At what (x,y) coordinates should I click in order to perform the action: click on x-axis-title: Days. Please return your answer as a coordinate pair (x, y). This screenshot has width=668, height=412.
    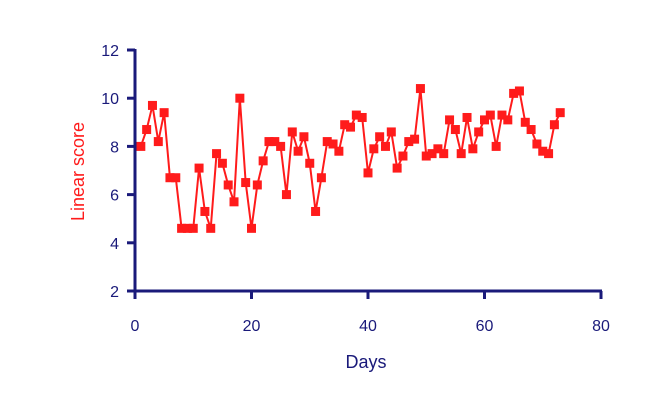
    Looking at the image, I should click on (365, 362).